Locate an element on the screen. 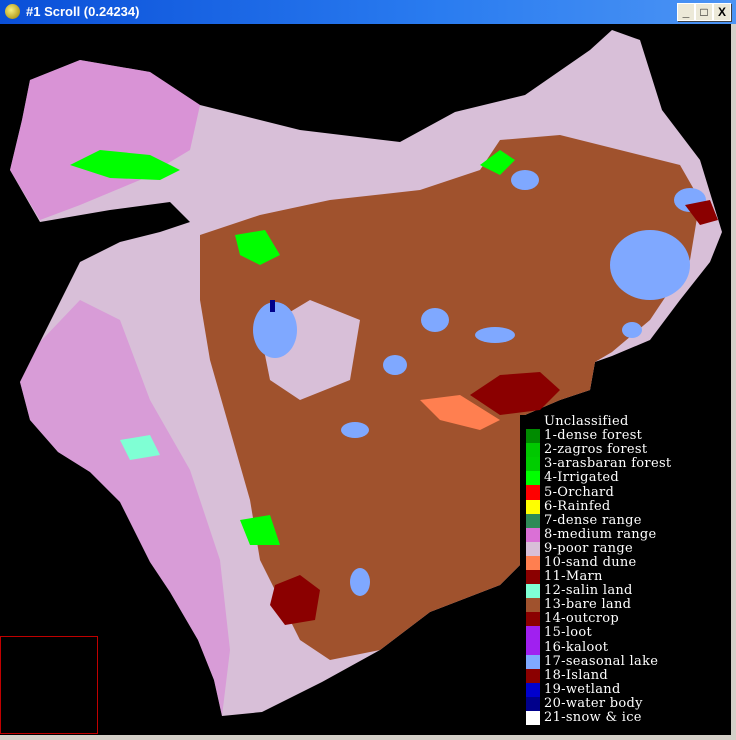  legend-label: 6-Rainfed is located at coordinates (577, 506).